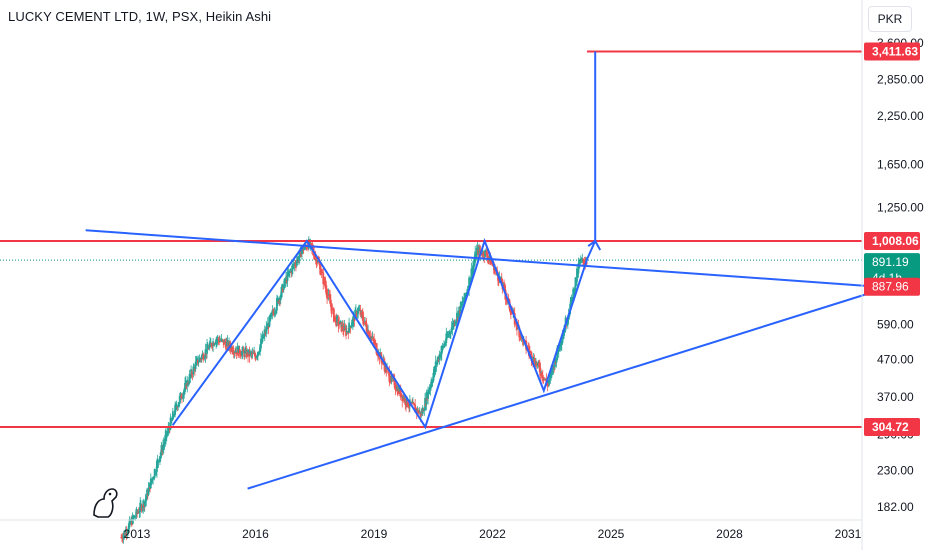 Image resolution: width=932 pixels, height=550 pixels. What do you see at coordinates (374, 534) in the screenshot?
I see `x-tick-label: 2019` at bounding box center [374, 534].